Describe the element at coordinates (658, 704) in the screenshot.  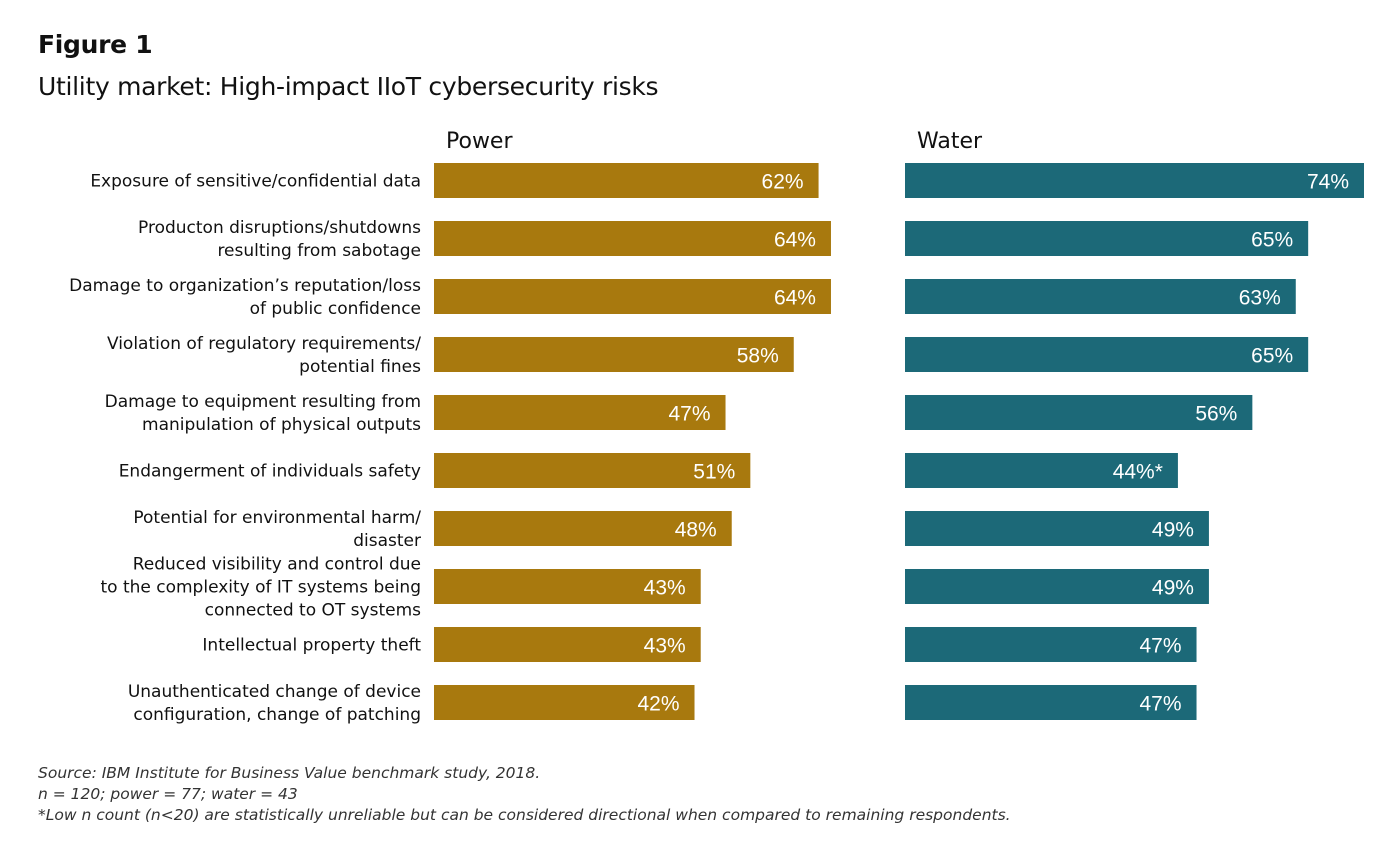
I see `data-label-power: 42%` at that location.